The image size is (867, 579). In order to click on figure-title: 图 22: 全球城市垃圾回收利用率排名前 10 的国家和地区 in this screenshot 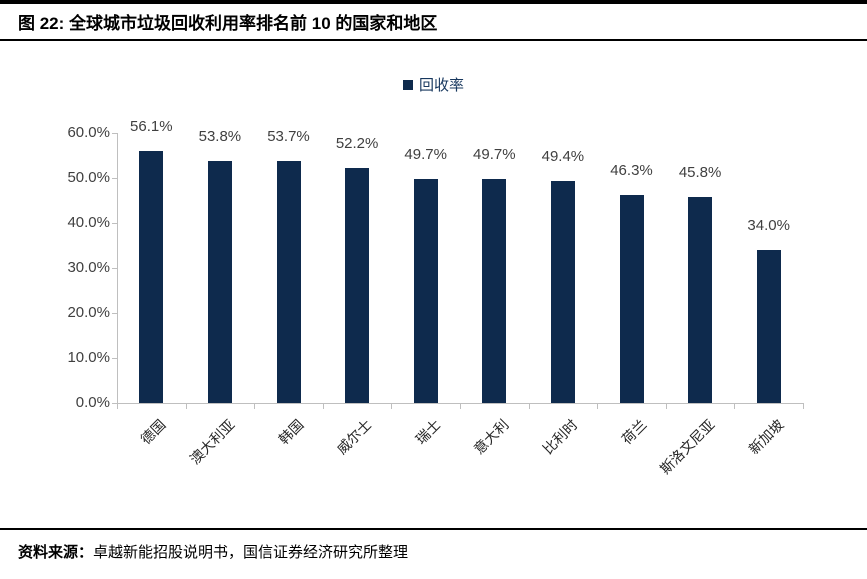, I will do `click(228, 23)`.